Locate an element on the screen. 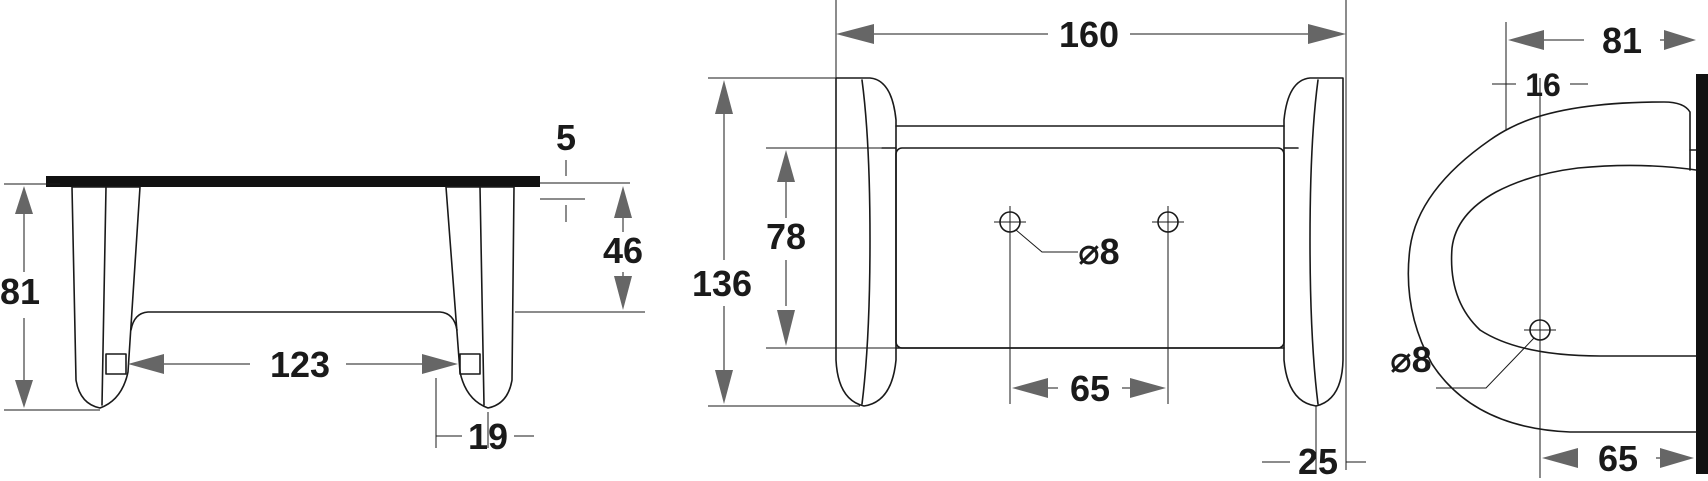  right-flange is located at coordinates (1313, 242).